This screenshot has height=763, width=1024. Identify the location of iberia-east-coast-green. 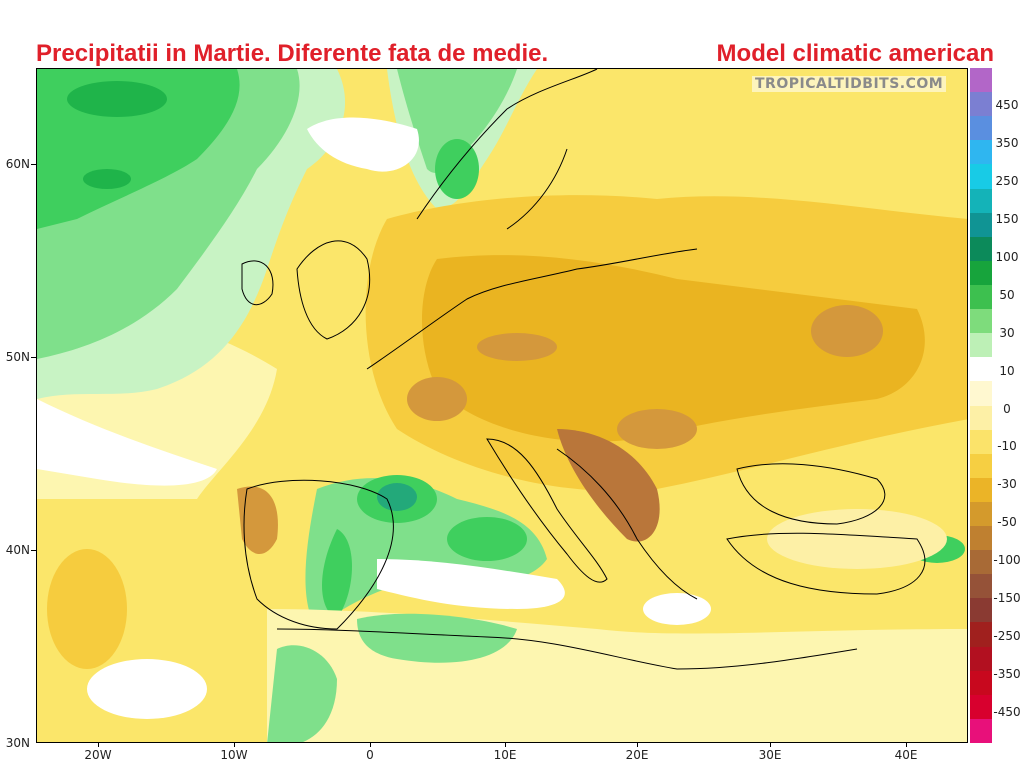
(337, 574).